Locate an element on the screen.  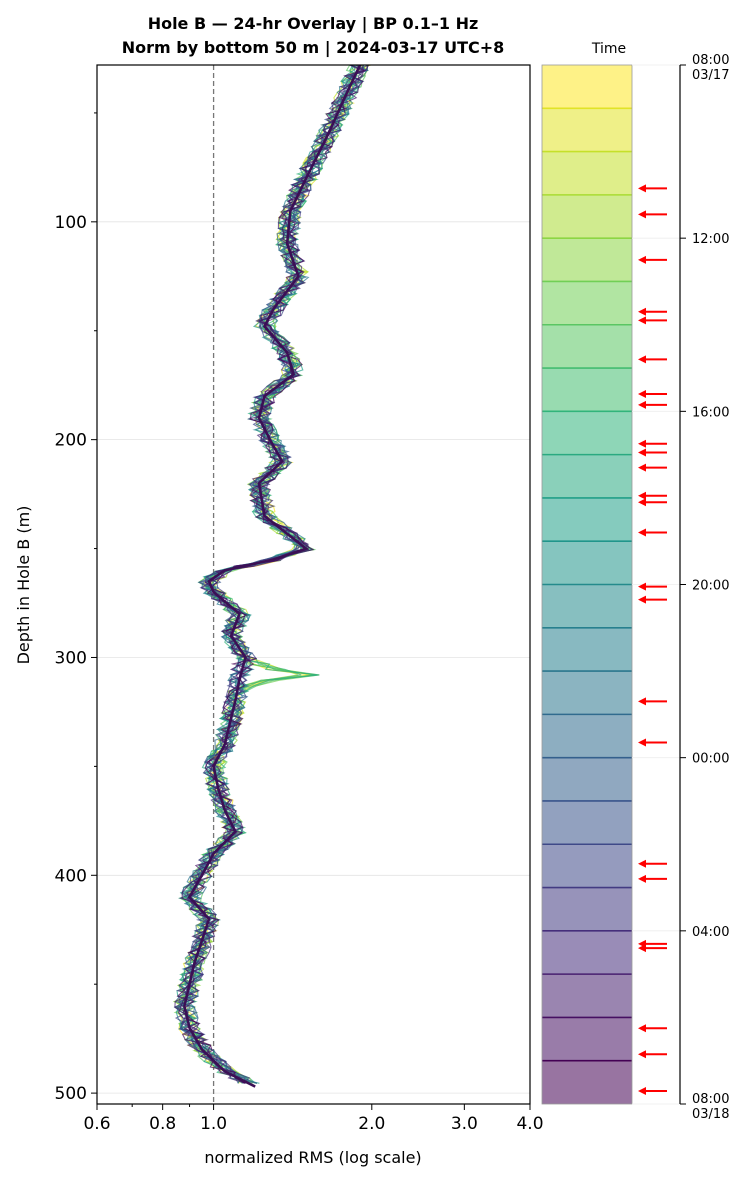
y-axis-label: Depth in Hole B (m) is located at coordinates (23, 585).